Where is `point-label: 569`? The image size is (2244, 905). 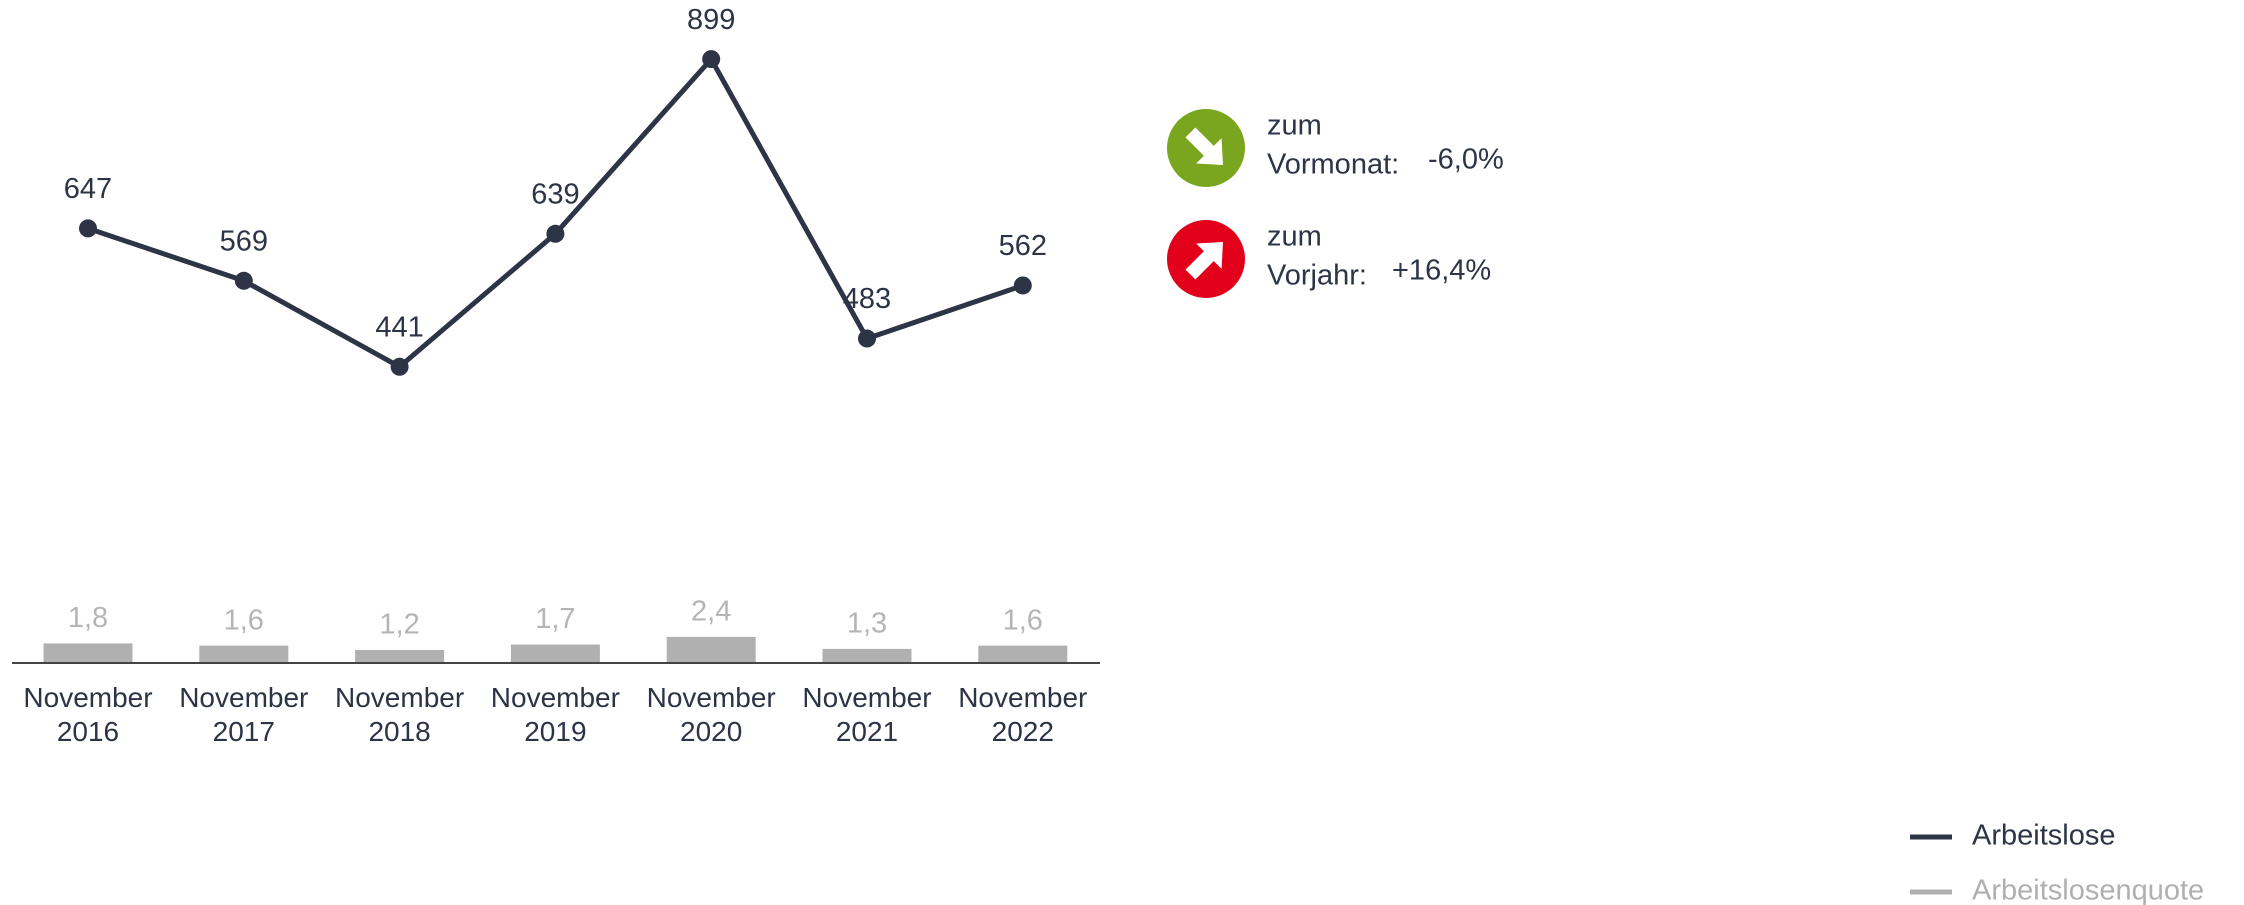
point-label: 569 is located at coordinates (244, 241).